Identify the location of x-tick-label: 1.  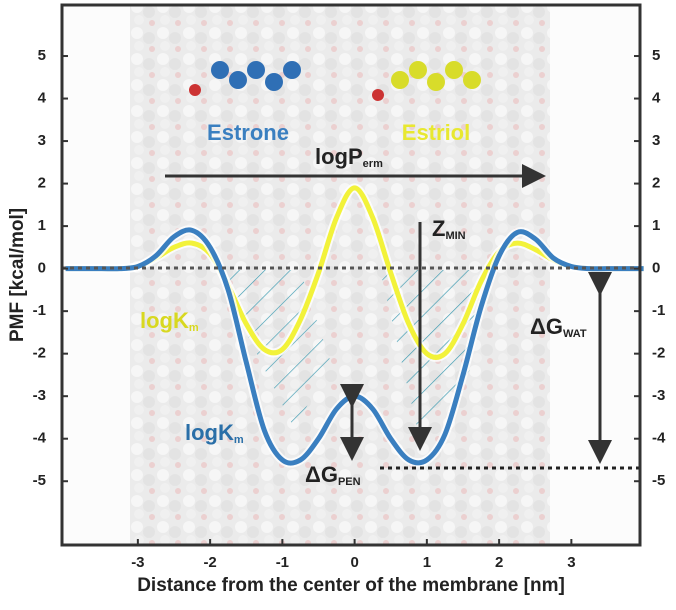
(427, 562).